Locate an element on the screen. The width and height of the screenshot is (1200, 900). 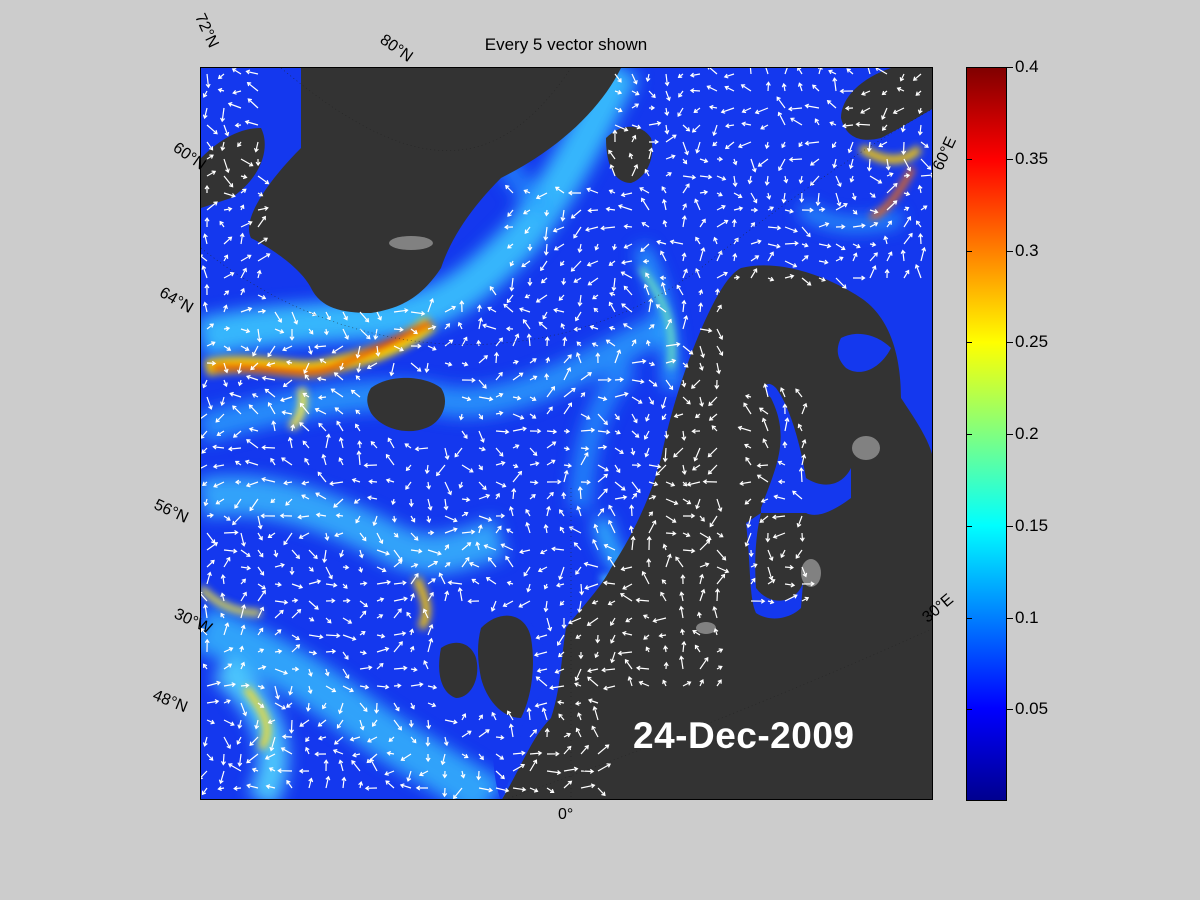
greenland-landmass is located at coordinates (435, 190).